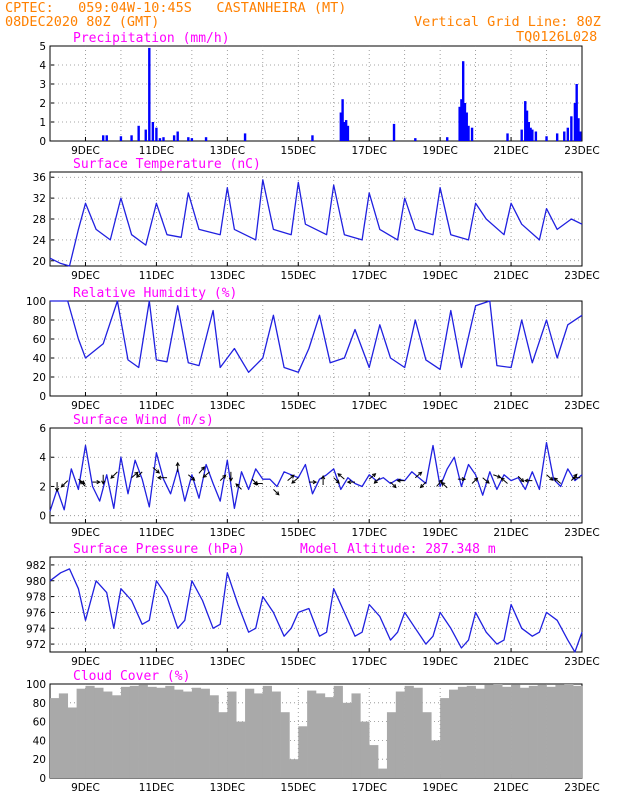  What do you see at coordinates (36, 629) in the screenshot?
I see `y-tick-label: 974` at bounding box center [36, 629].